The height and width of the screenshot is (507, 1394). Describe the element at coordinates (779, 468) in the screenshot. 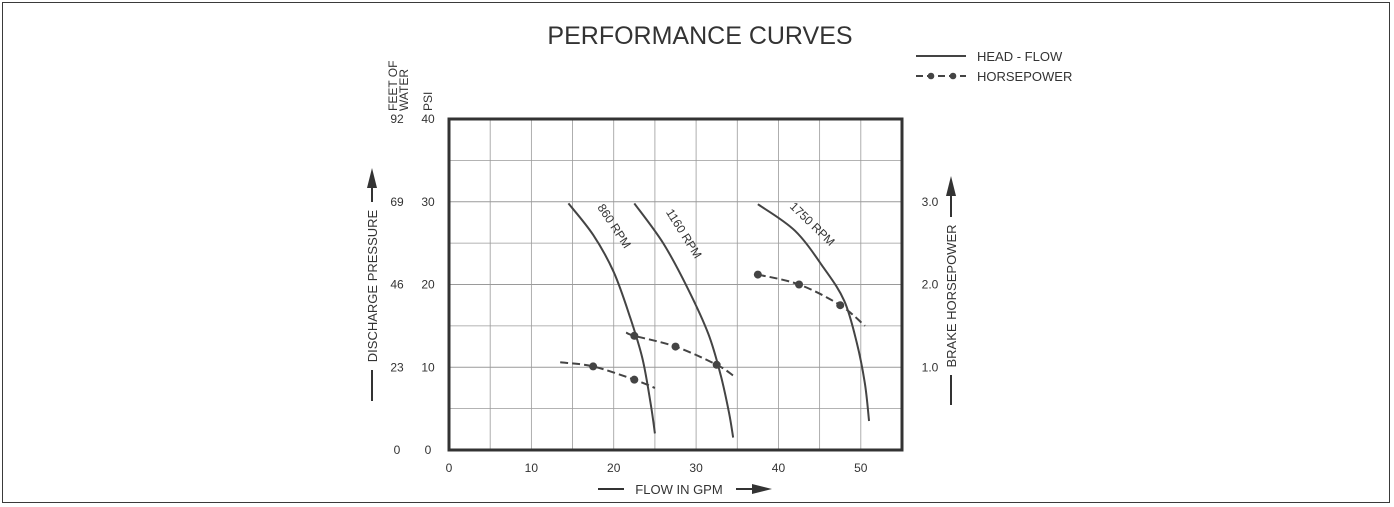

I see `x-tick-label: 40` at that location.